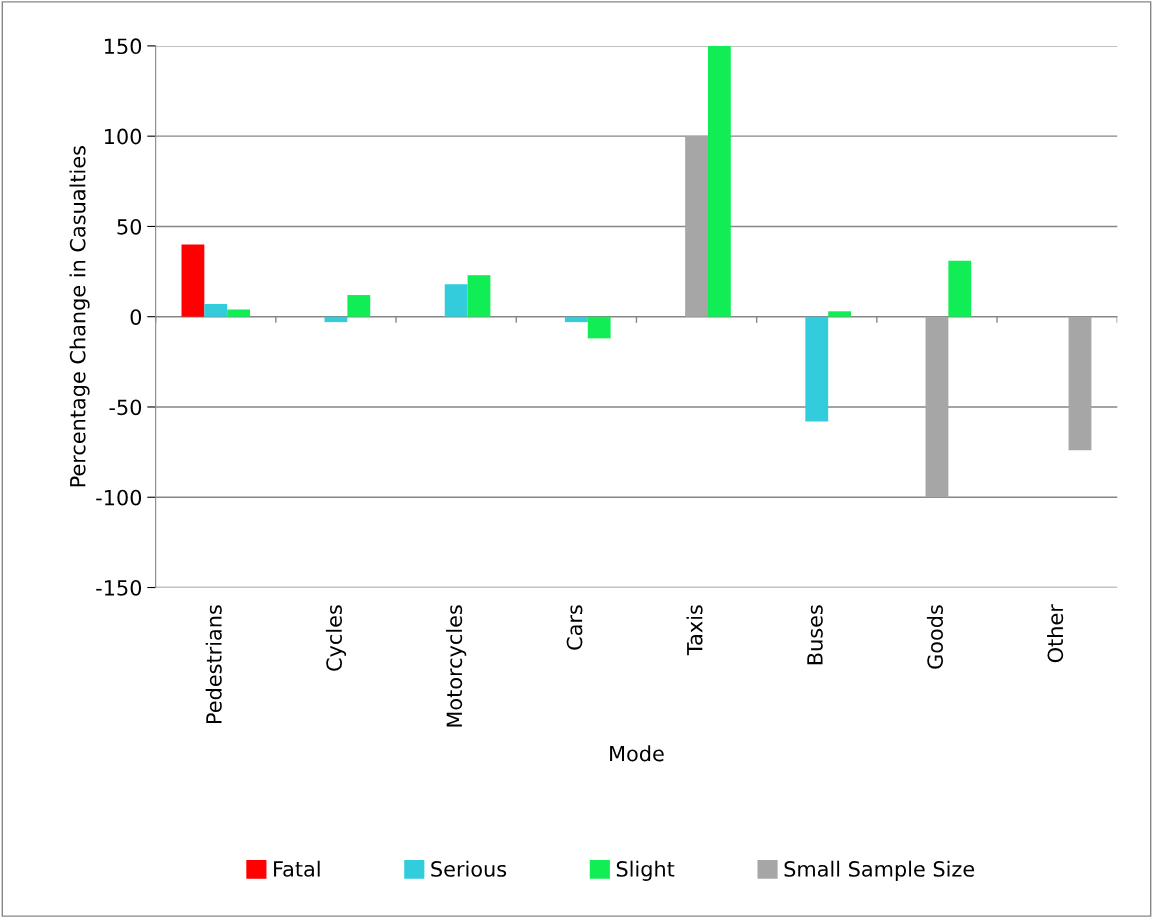 This screenshot has width=1153, height=918. What do you see at coordinates (456, 666) in the screenshot?
I see `x-tick-label: Motorcycles` at bounding box center [456, 666].